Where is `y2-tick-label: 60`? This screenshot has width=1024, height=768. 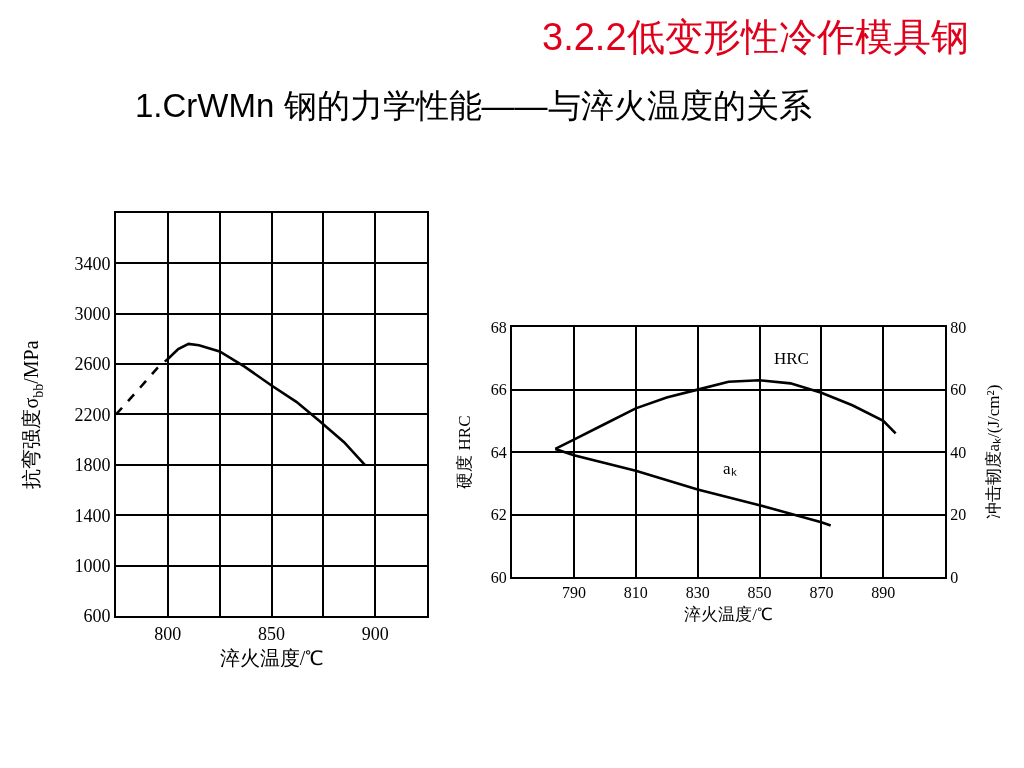
y2-tick-label: 60 is located at coordinates (958, 390).